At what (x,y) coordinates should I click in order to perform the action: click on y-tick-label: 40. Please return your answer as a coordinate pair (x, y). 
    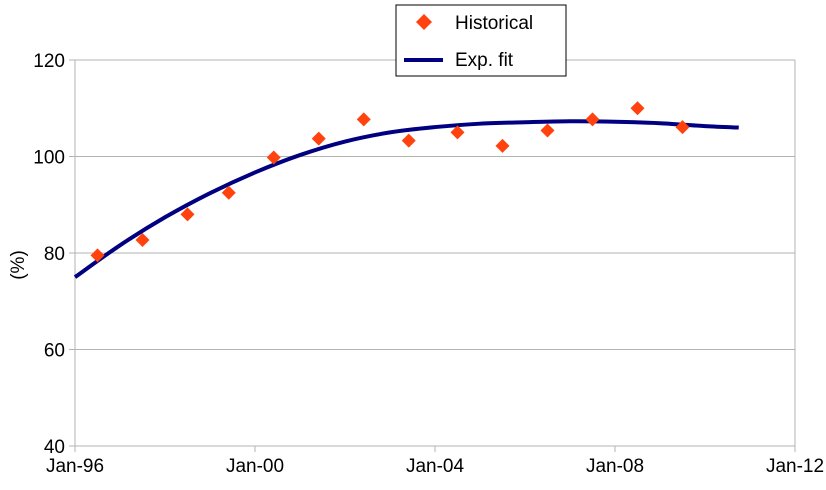
    Looking at the image, I should click on (54, 447).